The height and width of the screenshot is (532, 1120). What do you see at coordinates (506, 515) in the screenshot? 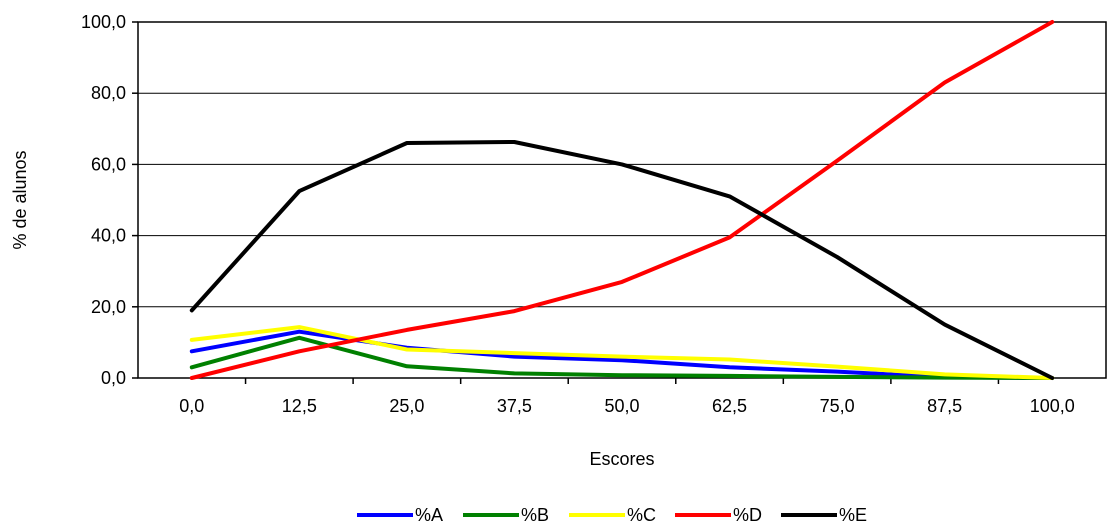
I see `legend-item: %B` at bounding box center [506, 515].